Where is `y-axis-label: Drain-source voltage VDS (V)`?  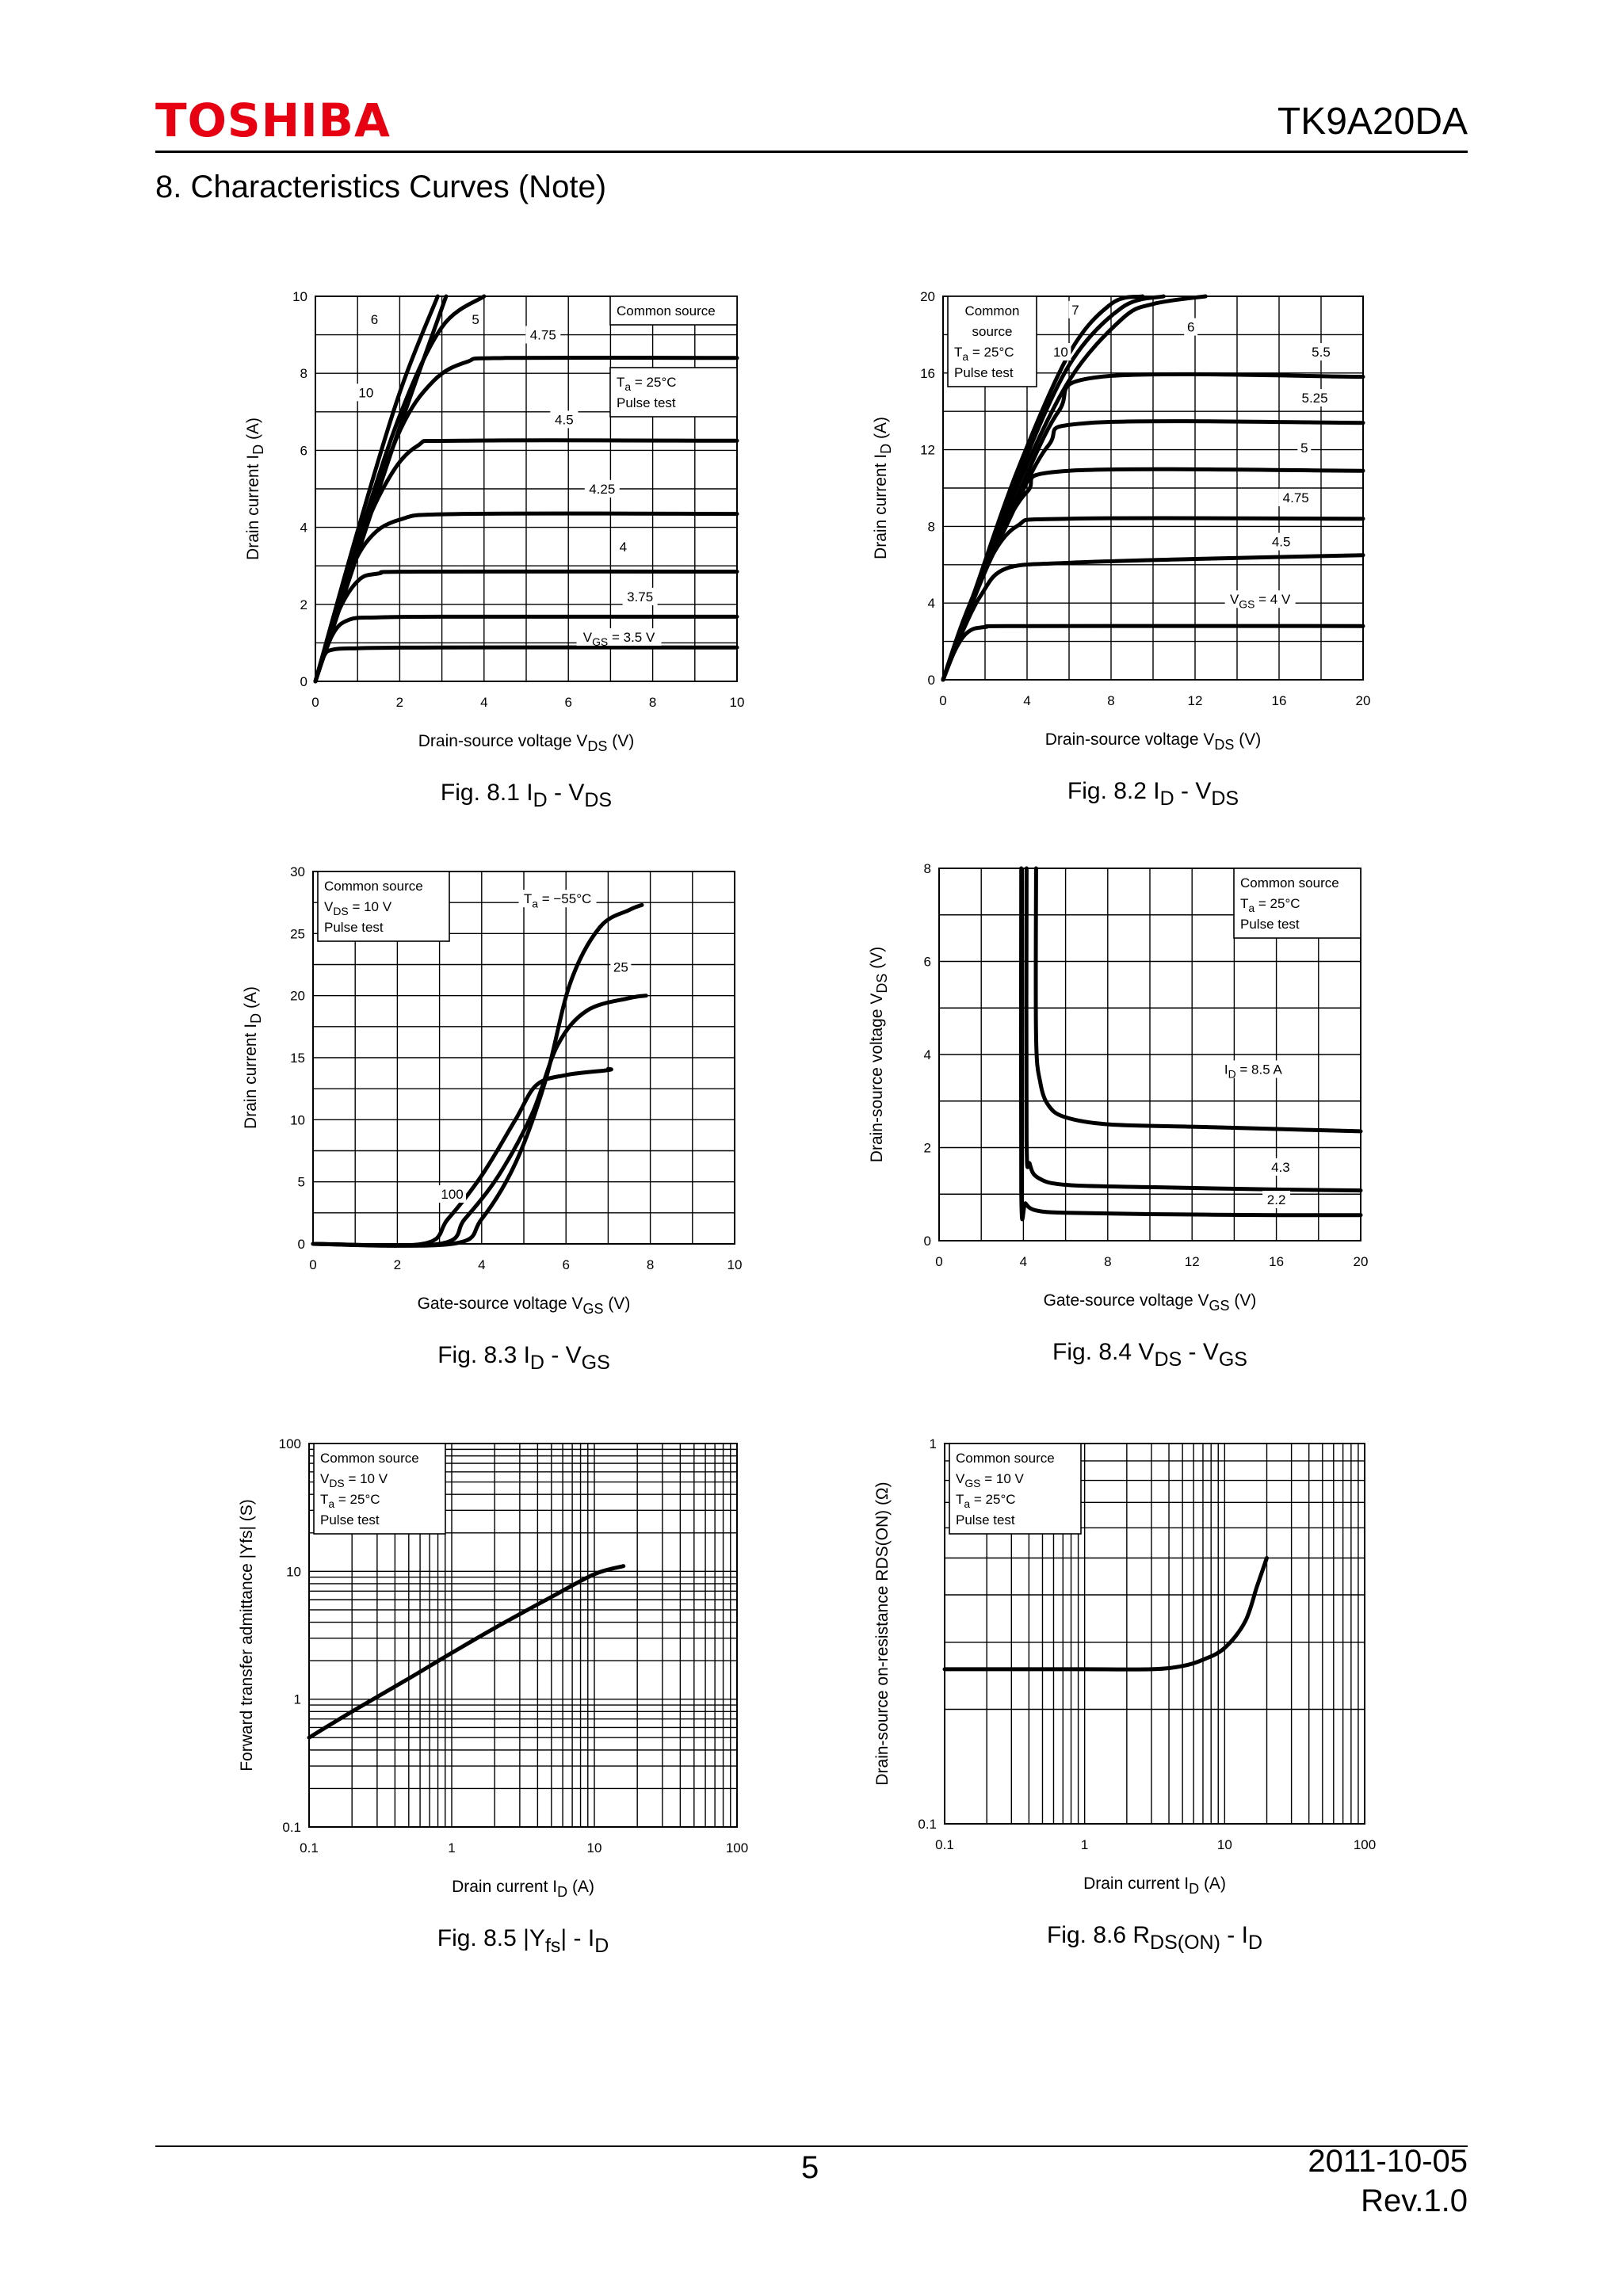 y-axis-label: Drain-source voltage VDS (V) is located at coordinates (879, 1054).